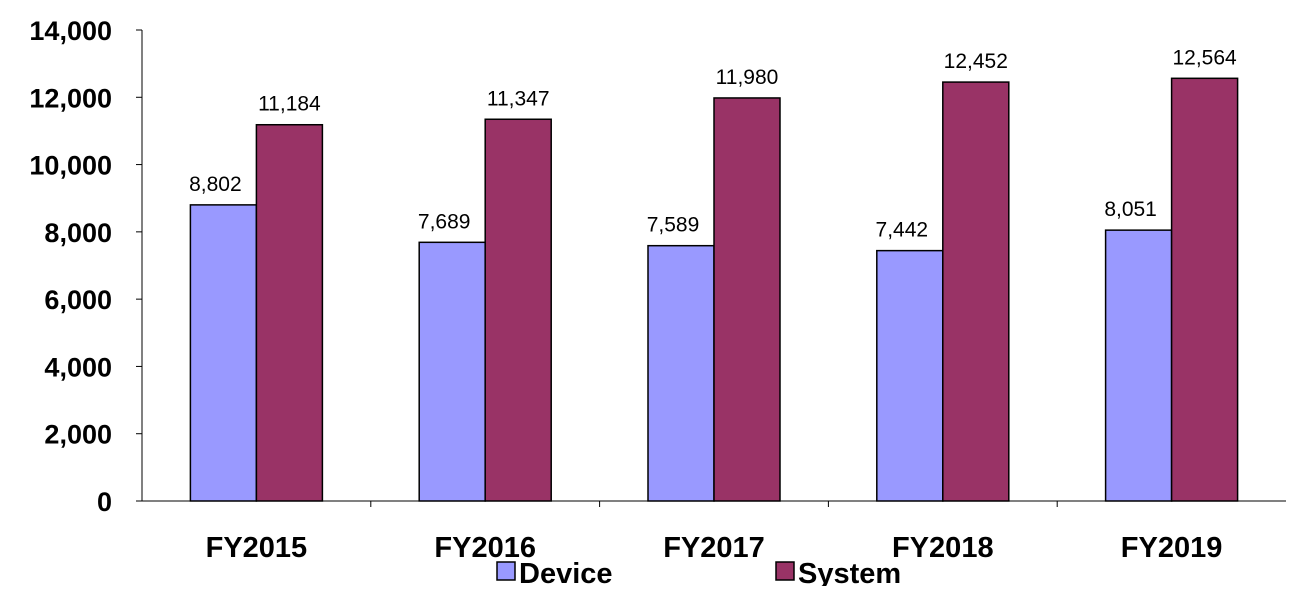  What do you see at coordinates (1204, 57) in the screenshot?
I see `data-label-system: 12,564` at bounding box center [1204, 57].